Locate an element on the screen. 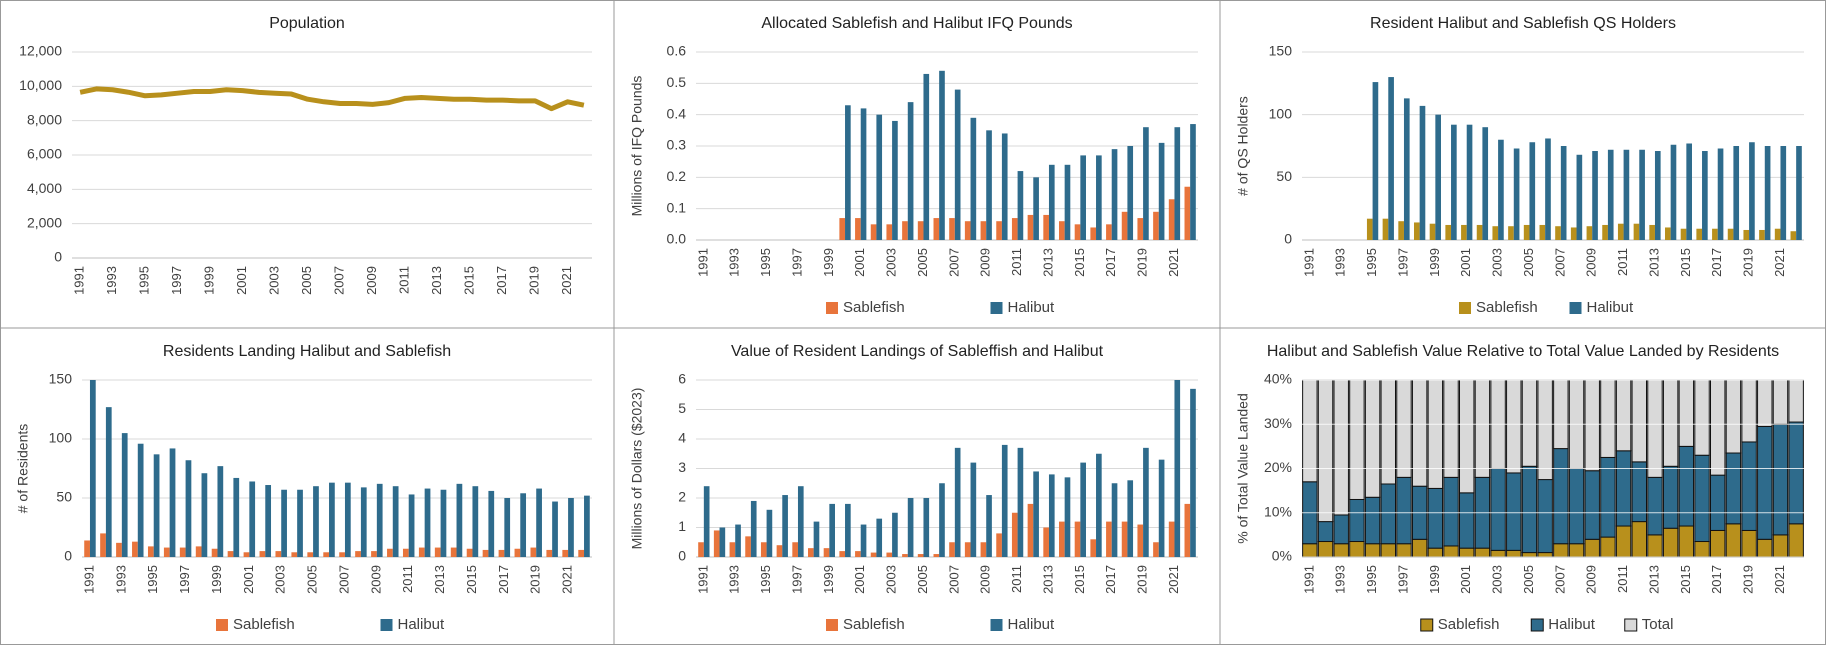  x-tick-label: 1995 is located at coordinates (765, 262).